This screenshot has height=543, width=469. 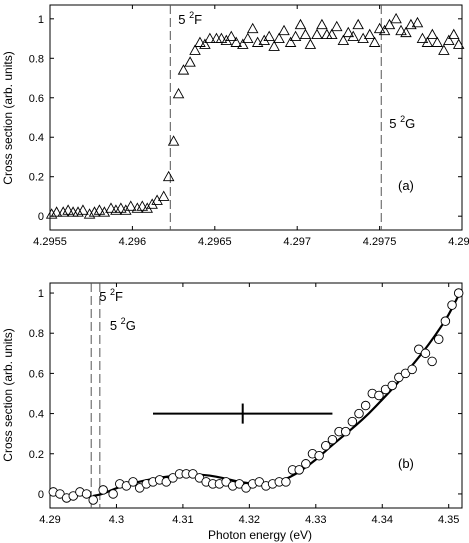 I want to click on y-tick-label: 0.8, so click(x=36, y=334).